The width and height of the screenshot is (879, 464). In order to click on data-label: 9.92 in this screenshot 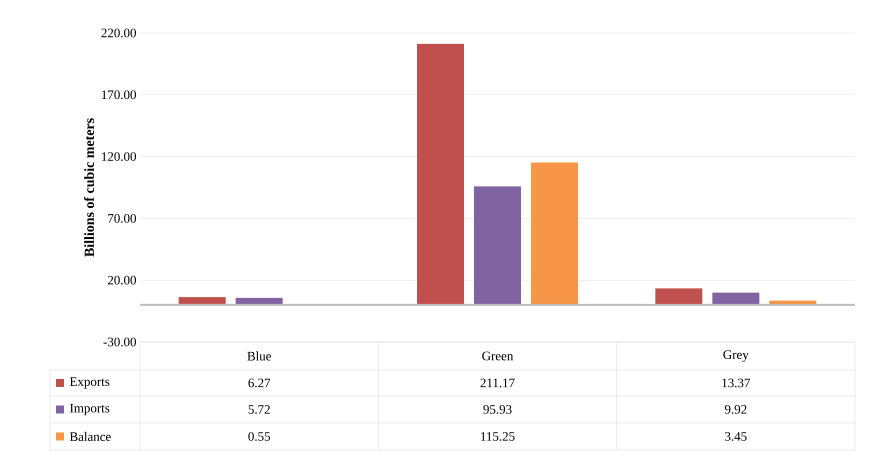, I will do `click(735, 409)`.